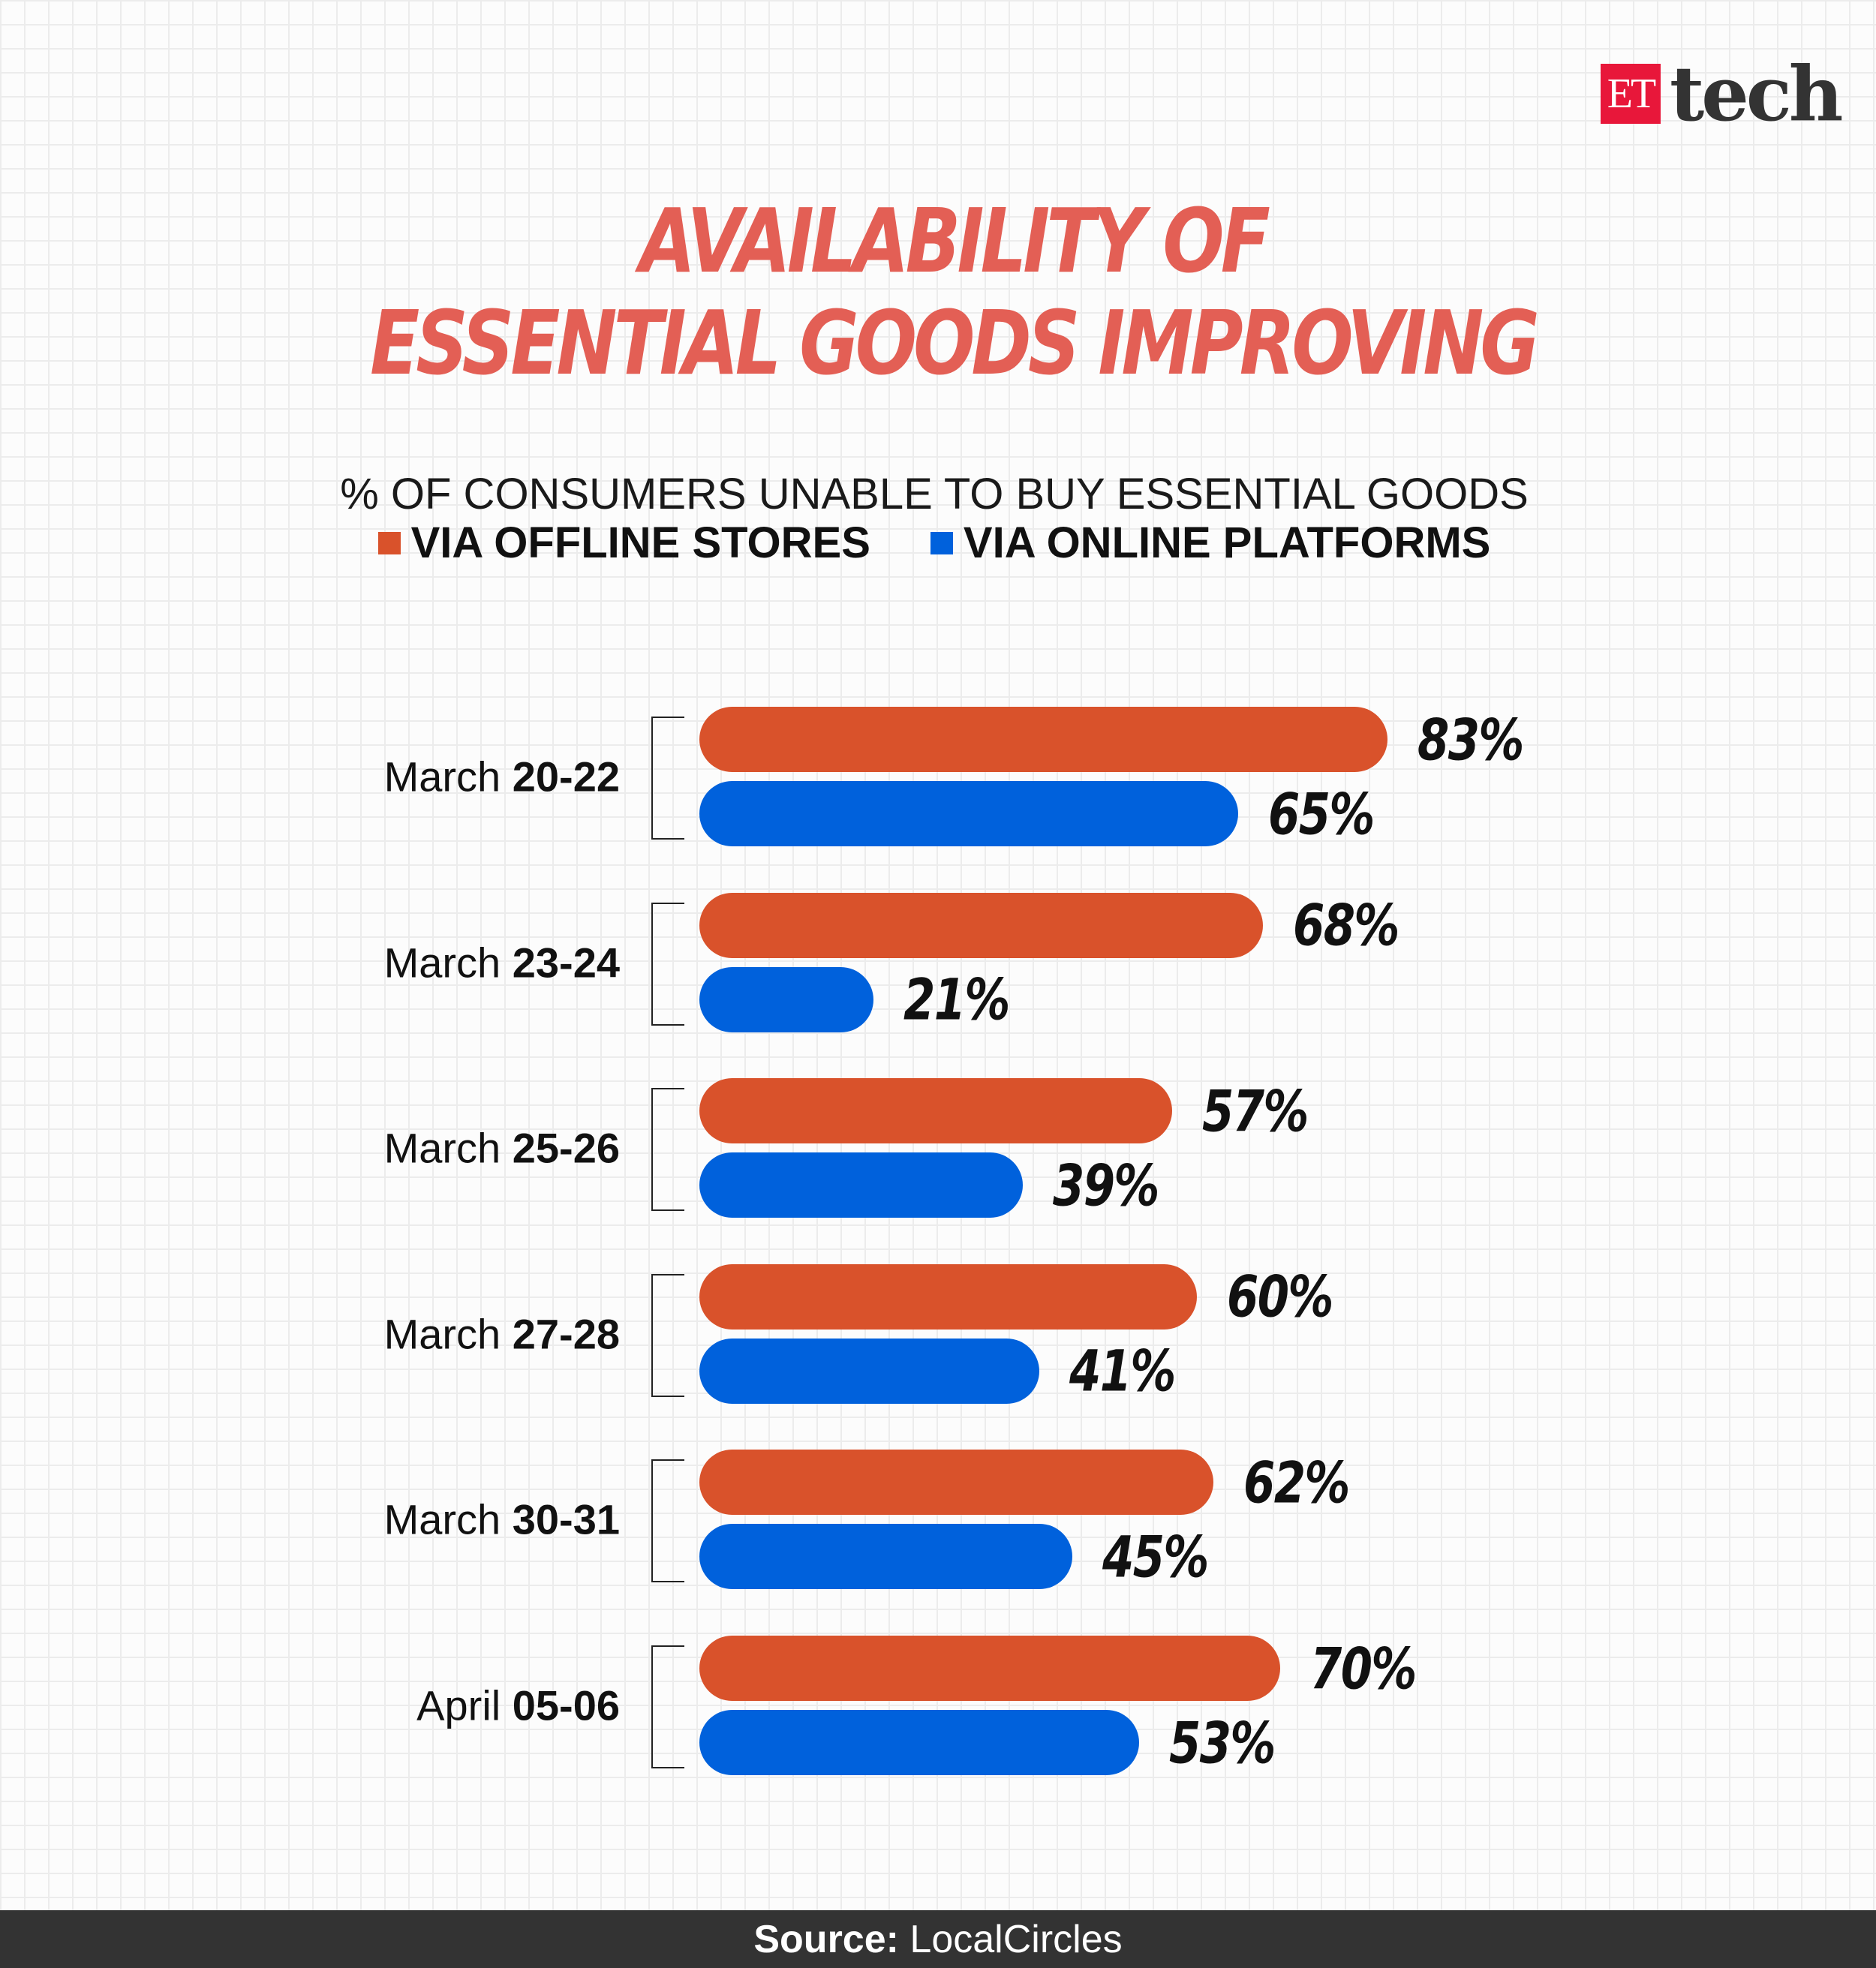 This screenshot has height=1968, width=1876. What do you see at coordinates (826, 1939) in the screenshot?
I see `source-label: Source:` at bounding box center [826, 1939].